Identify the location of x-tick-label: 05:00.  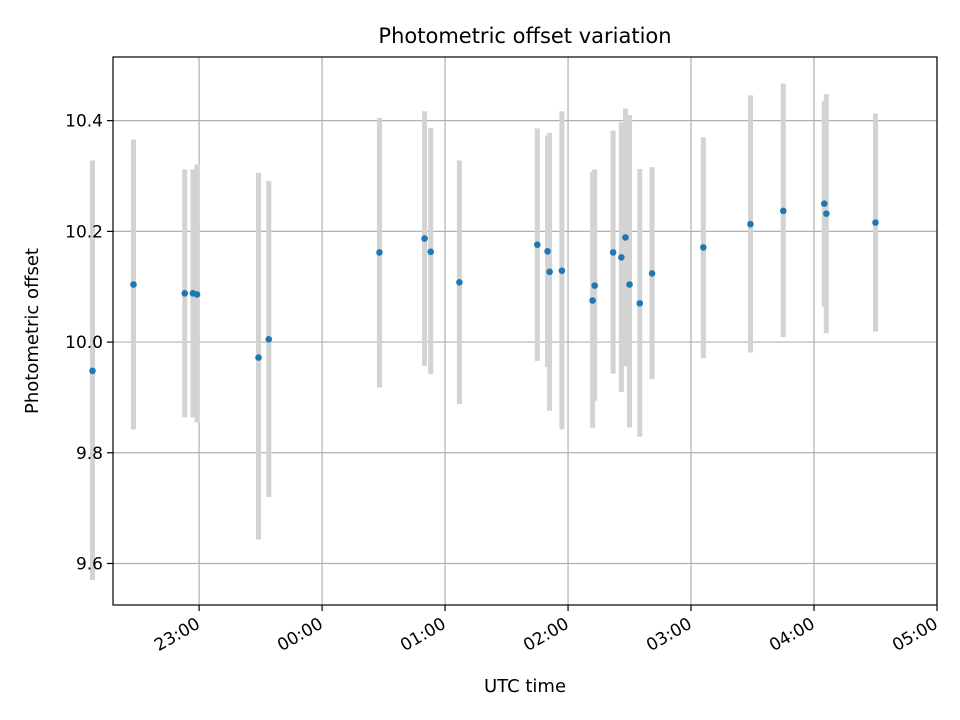
(915, 635).